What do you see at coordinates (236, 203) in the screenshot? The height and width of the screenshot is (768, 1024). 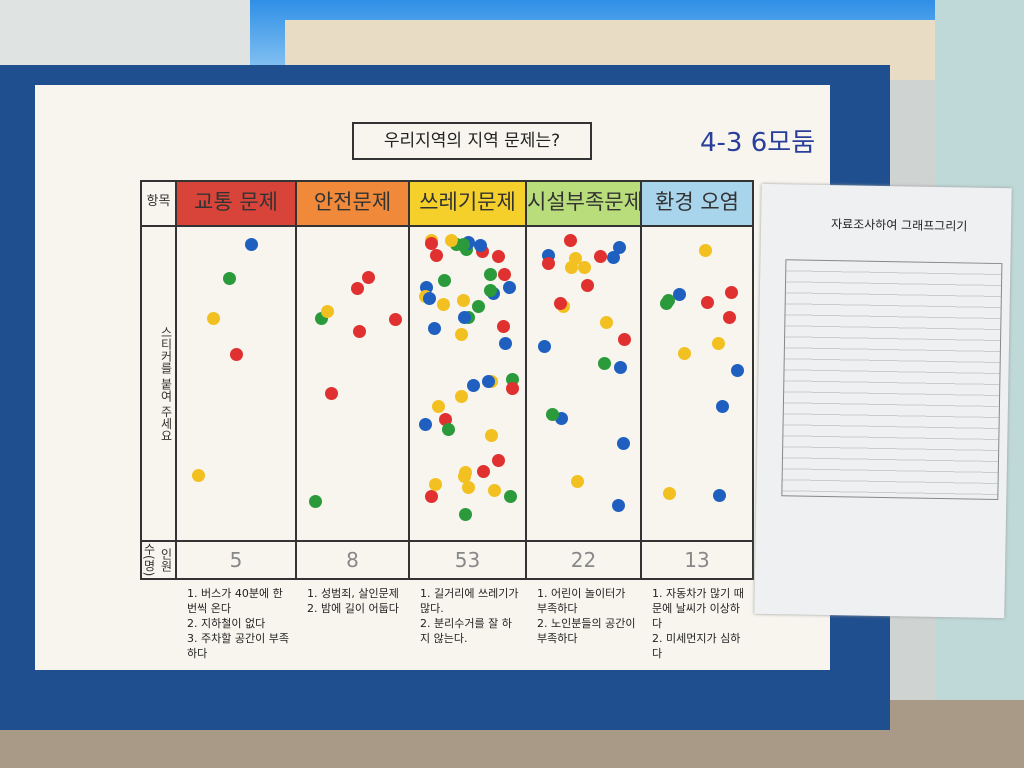 I see `column-header: 교통 문제` at bounding box center [236, 203].